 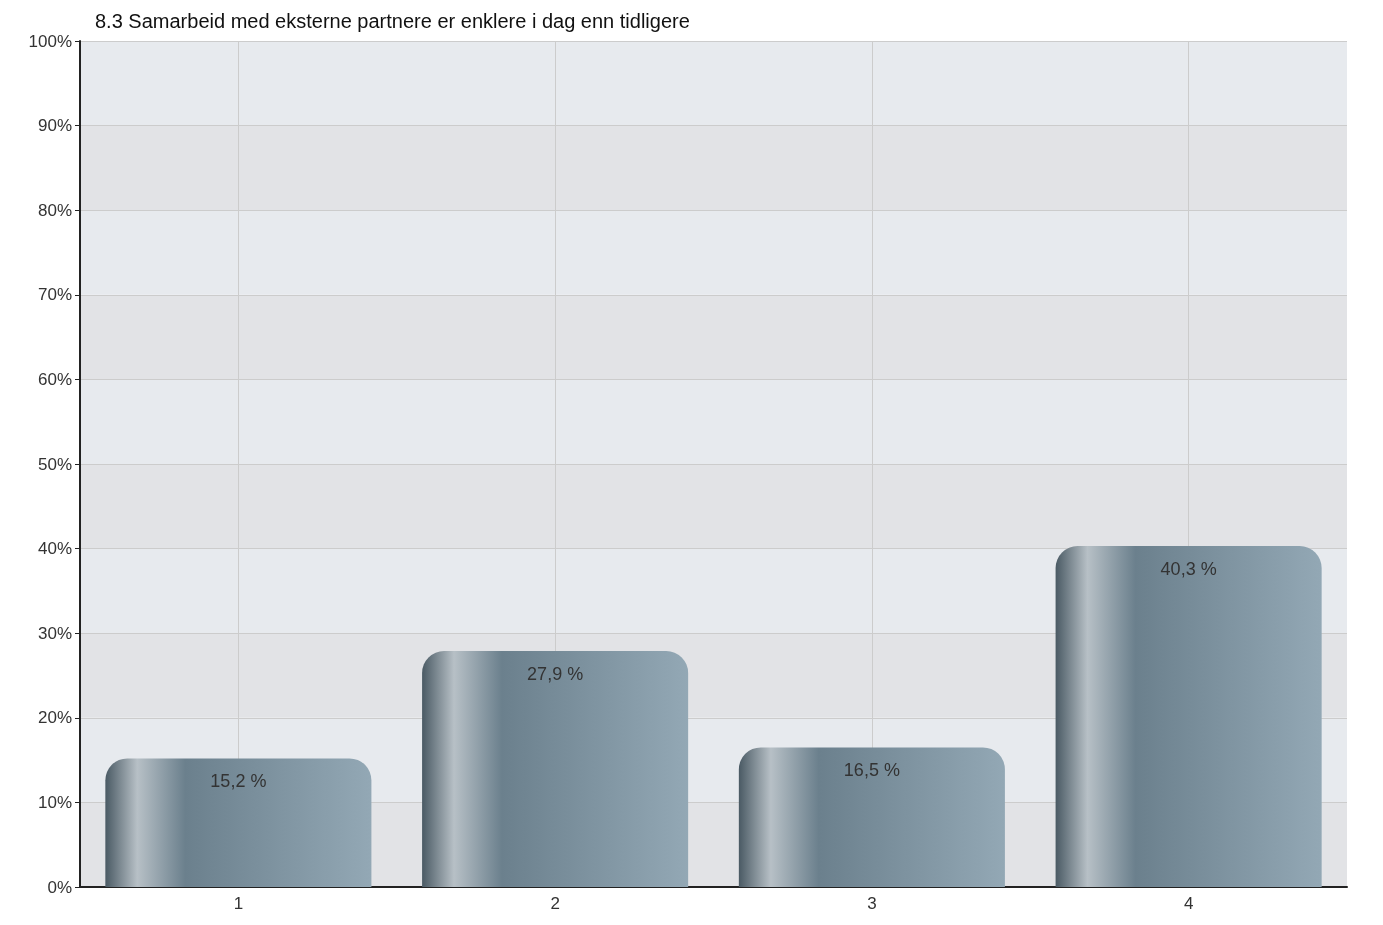 I want to click on data-label: 16,5 %, so click(x=871, y=770).